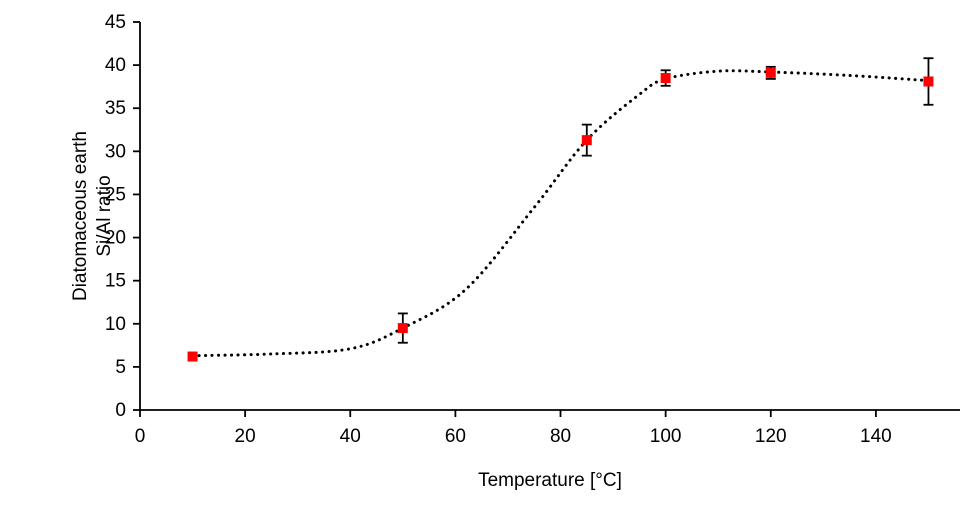  Describe the element at coordinates (140, 436) in the screenshot. I see `x-tick-label: 0` at that location.